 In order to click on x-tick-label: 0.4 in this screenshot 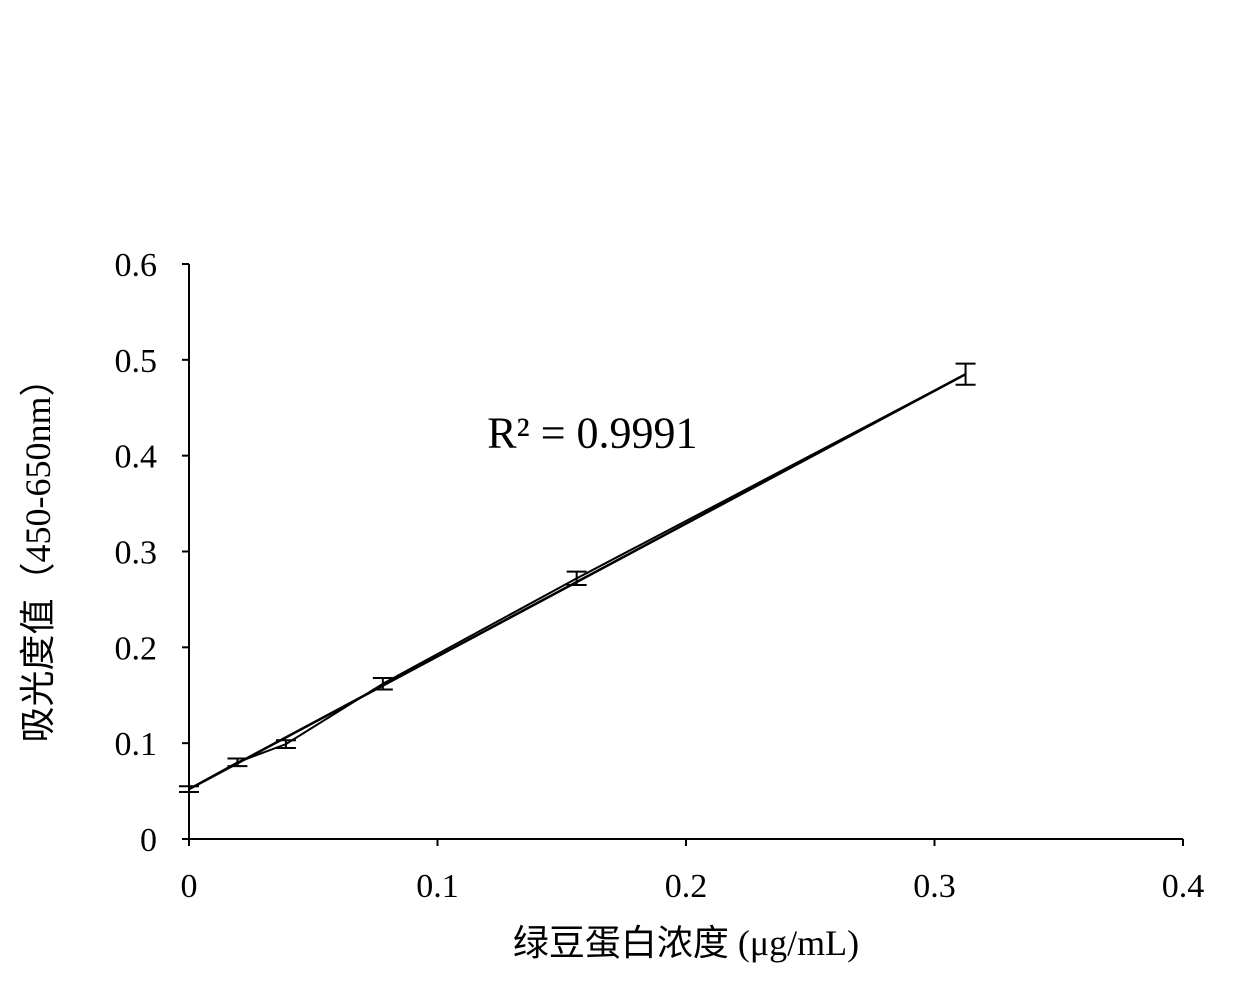, I will do `click(1183, 886)`.